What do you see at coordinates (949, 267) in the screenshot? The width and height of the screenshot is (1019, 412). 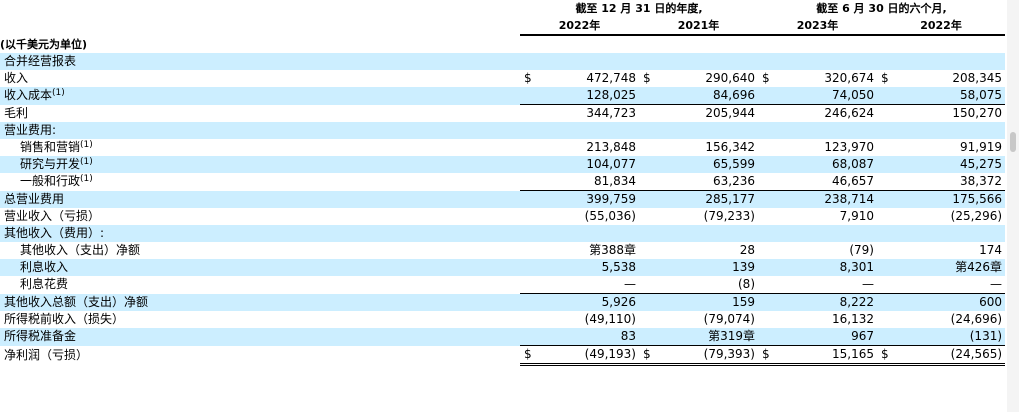 I see `value-cell: 第426章` at bounding box center [949, 267].